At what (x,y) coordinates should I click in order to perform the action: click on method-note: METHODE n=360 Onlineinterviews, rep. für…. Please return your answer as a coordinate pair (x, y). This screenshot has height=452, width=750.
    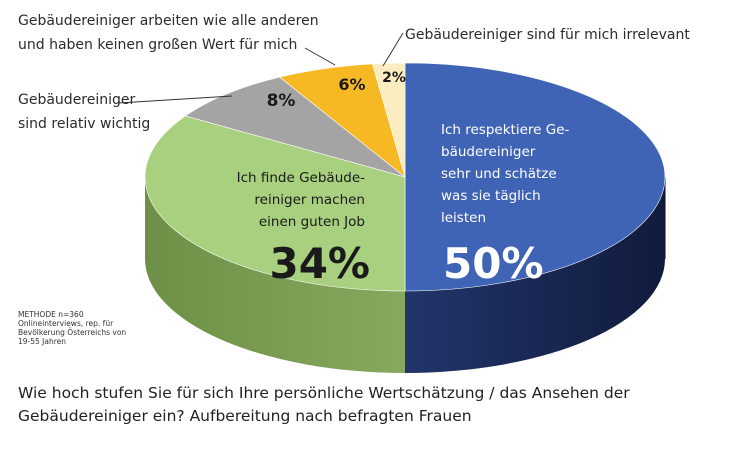
    Looking at the image, I should click on (72, 328).